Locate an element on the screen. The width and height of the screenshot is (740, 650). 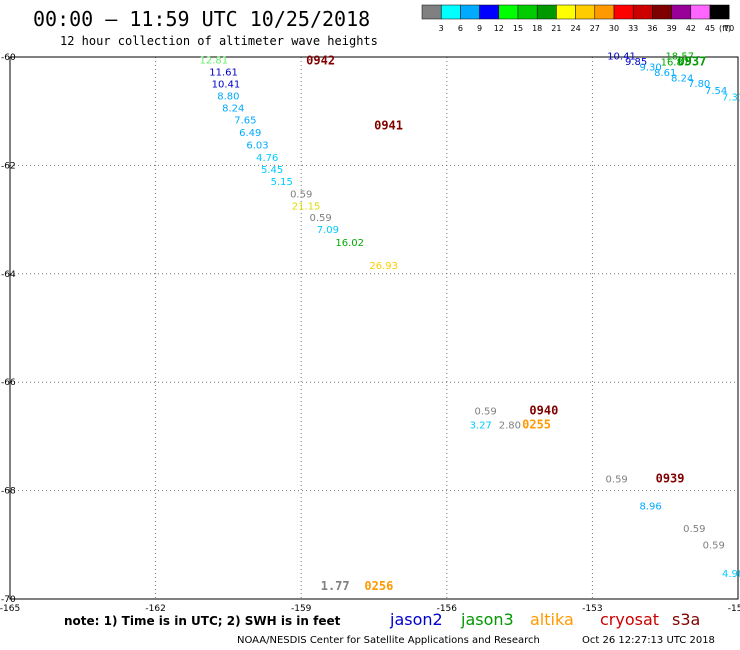
y-tick-label: -66 is located at coordinates (8, 383).